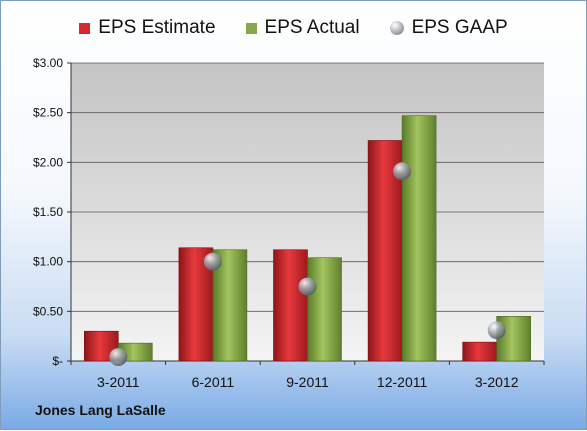 Image resolution: width=587 pixels, height=431 pixels. I want to click on x-tick-label: 3-2012, so click(497, 382).